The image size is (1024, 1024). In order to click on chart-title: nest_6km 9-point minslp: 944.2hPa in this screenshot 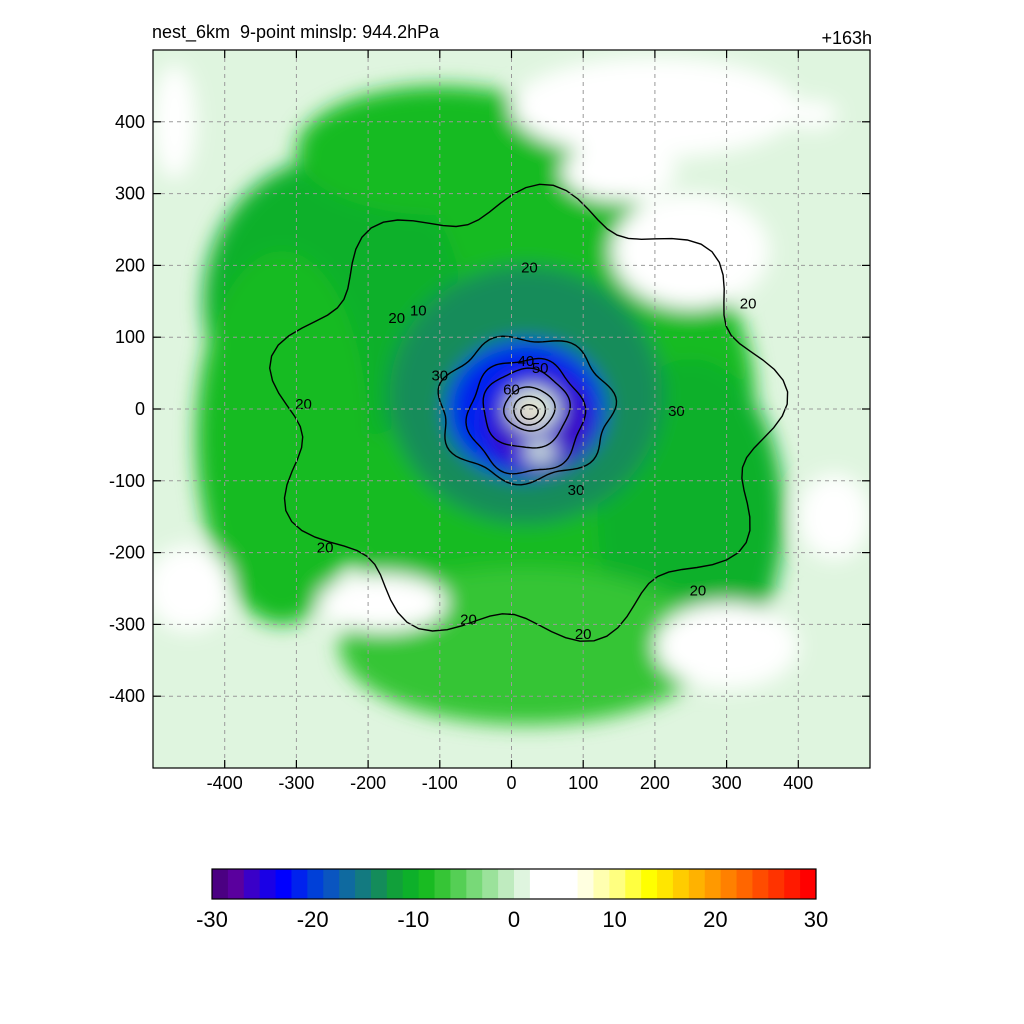, I will do `click(296, 32)`.